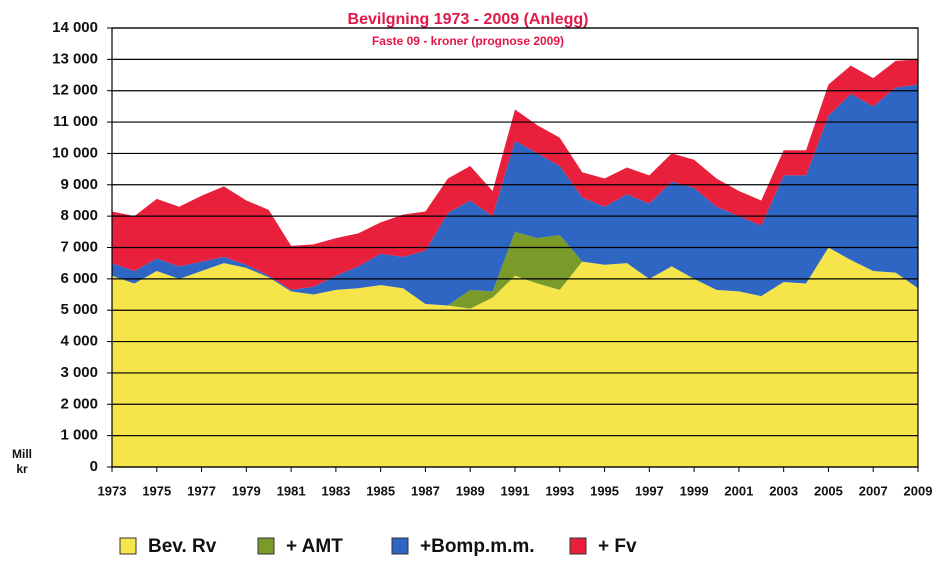  What do you see at coordinates (335, 490) in the screenshot?
I see `x-tick-label: 1983` at bounding box center [335, 490].